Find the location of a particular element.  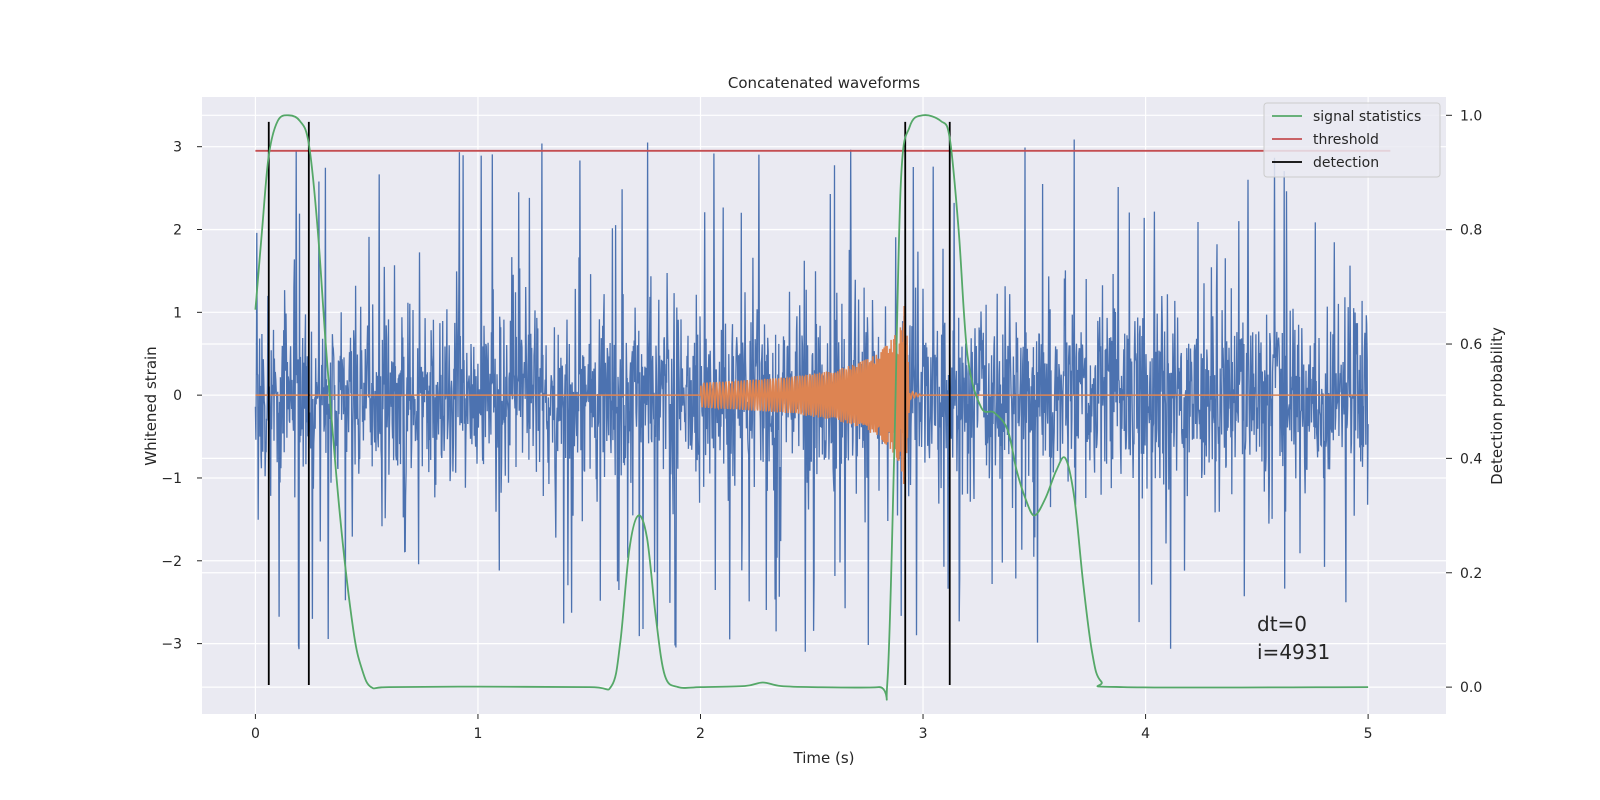

x-tick-label: 4 is located at coordinates (1145, 734).